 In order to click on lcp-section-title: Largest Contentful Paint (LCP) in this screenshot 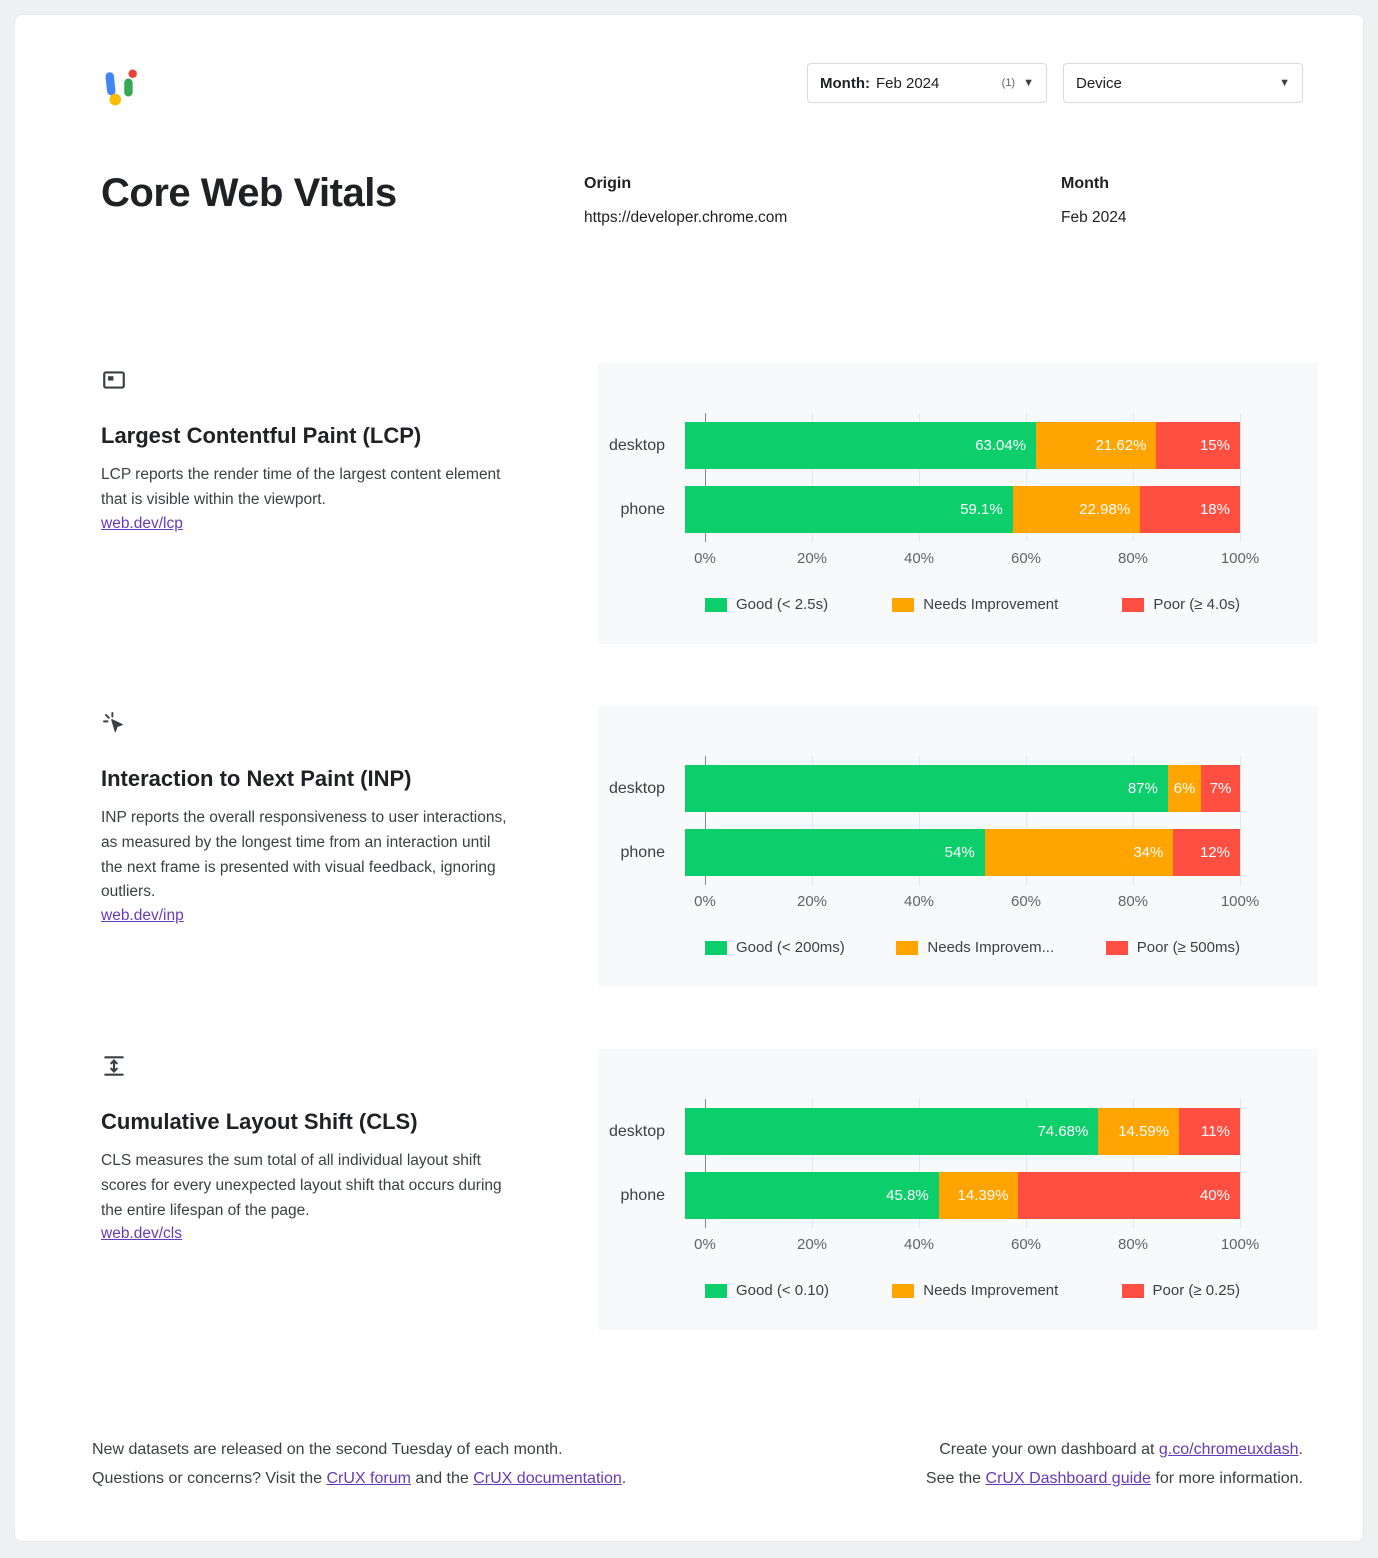, I will do `click(261, 435)`.